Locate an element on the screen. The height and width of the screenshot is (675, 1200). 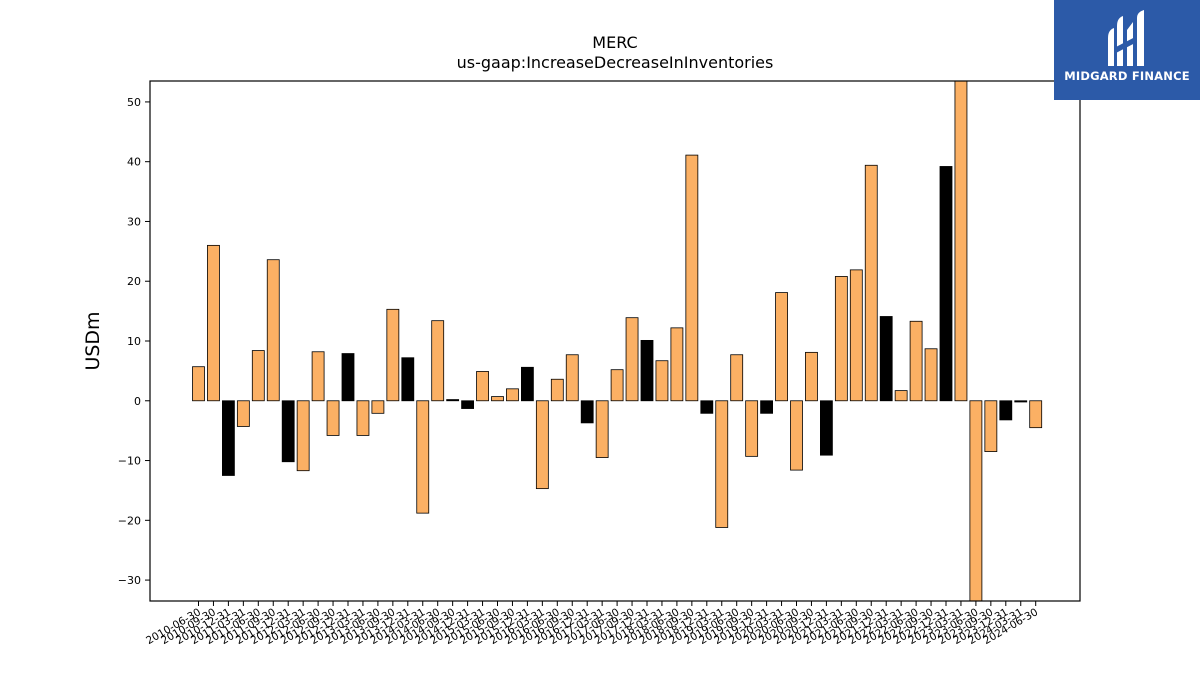
y-tick-label: 0 is located at coordinates (137, 401).